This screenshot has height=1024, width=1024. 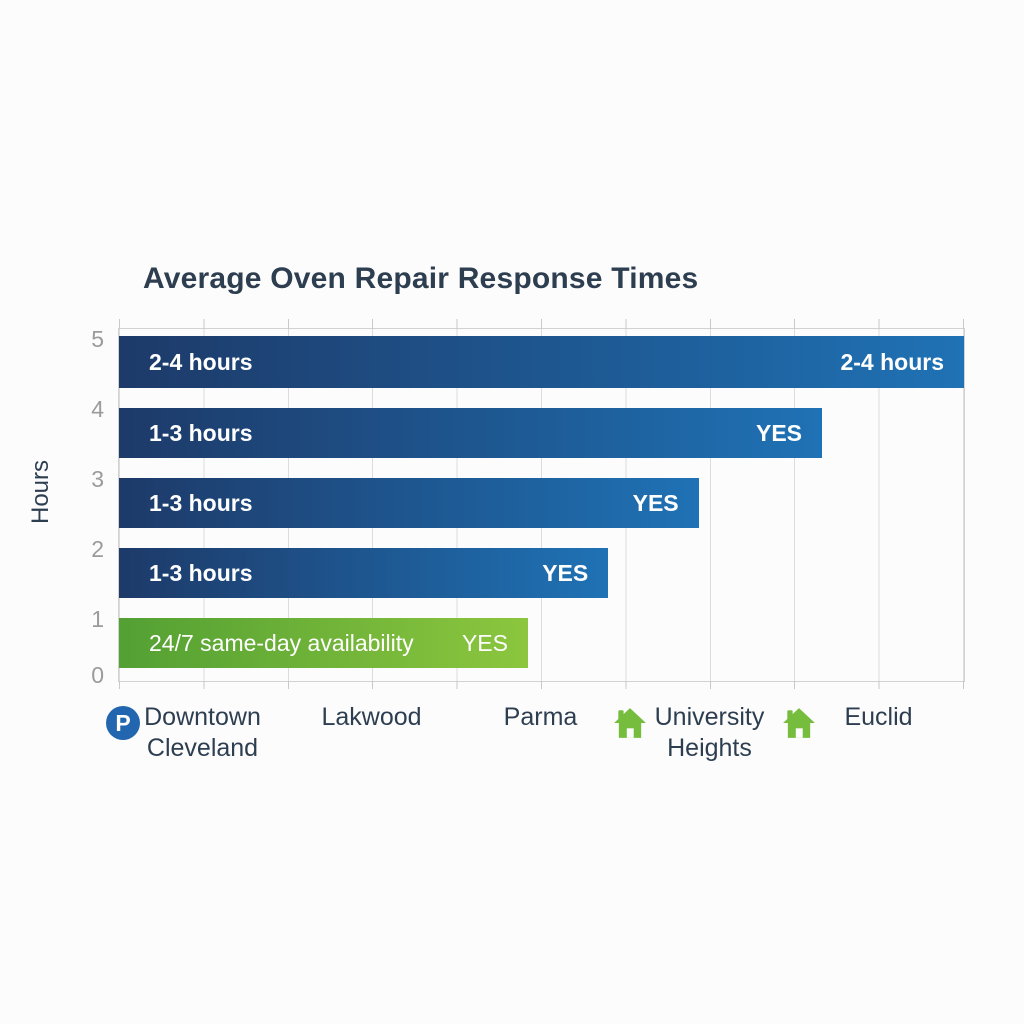 What do you see at coordinates (202, 748) in the screenshot?
I see `cat-label-line2: Cleveland` at bounding box center [202, 748].